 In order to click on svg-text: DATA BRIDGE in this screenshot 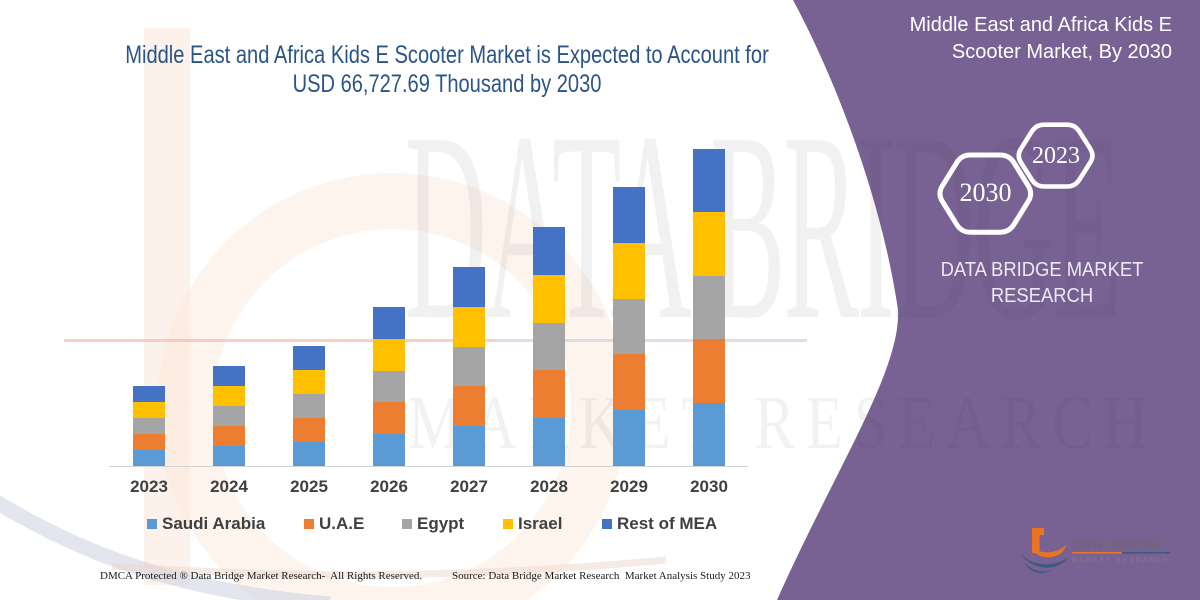, I will do `click(1117, 544)`.